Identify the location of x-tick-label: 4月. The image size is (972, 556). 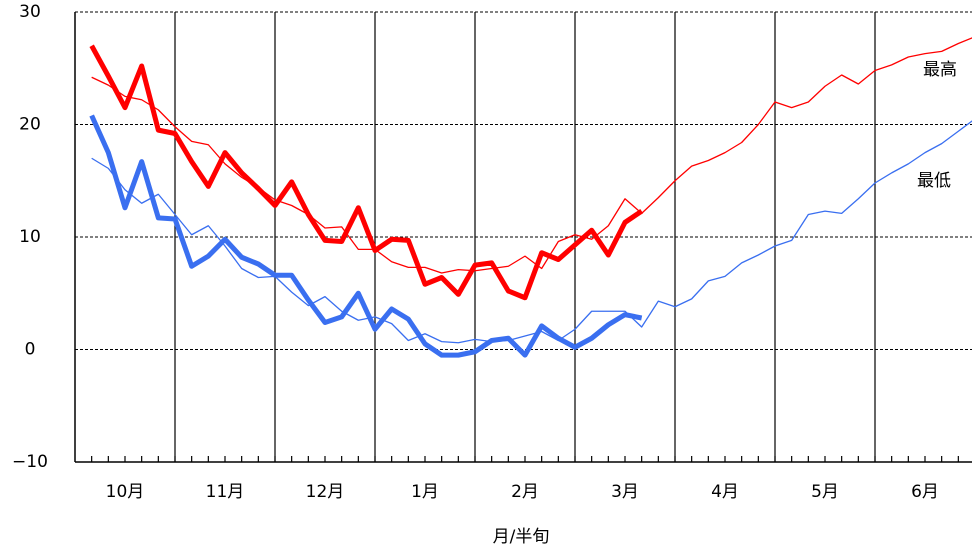
(725, 492).